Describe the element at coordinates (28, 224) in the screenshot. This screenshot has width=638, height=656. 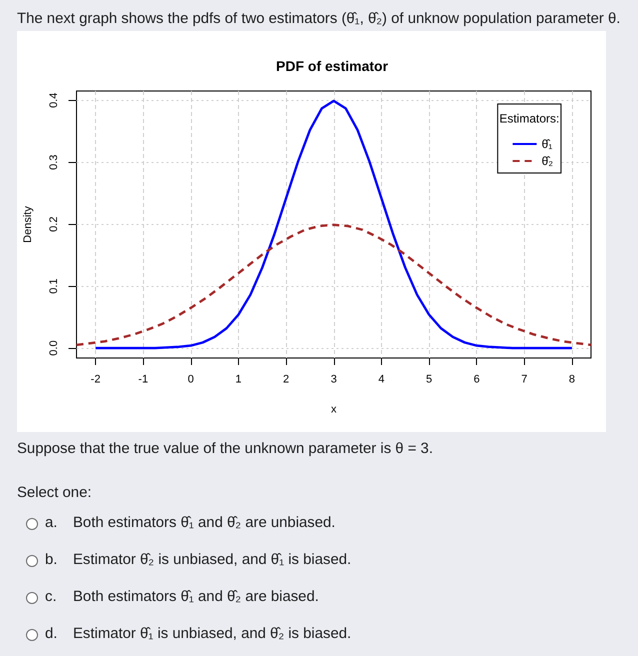
I see `y-axis-title: Density` at that location.